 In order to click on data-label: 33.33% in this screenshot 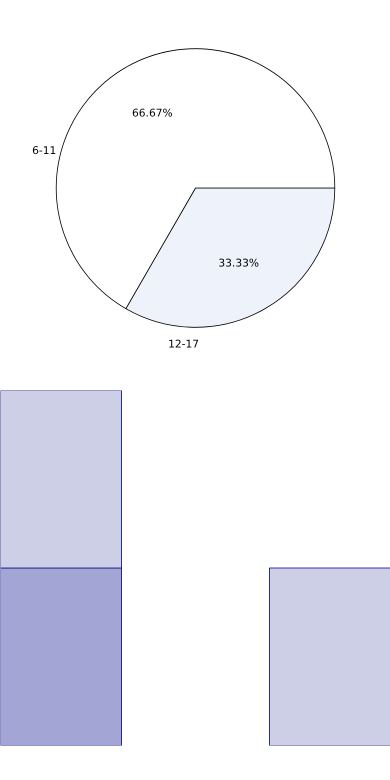, I will do `click(239, 263)`.